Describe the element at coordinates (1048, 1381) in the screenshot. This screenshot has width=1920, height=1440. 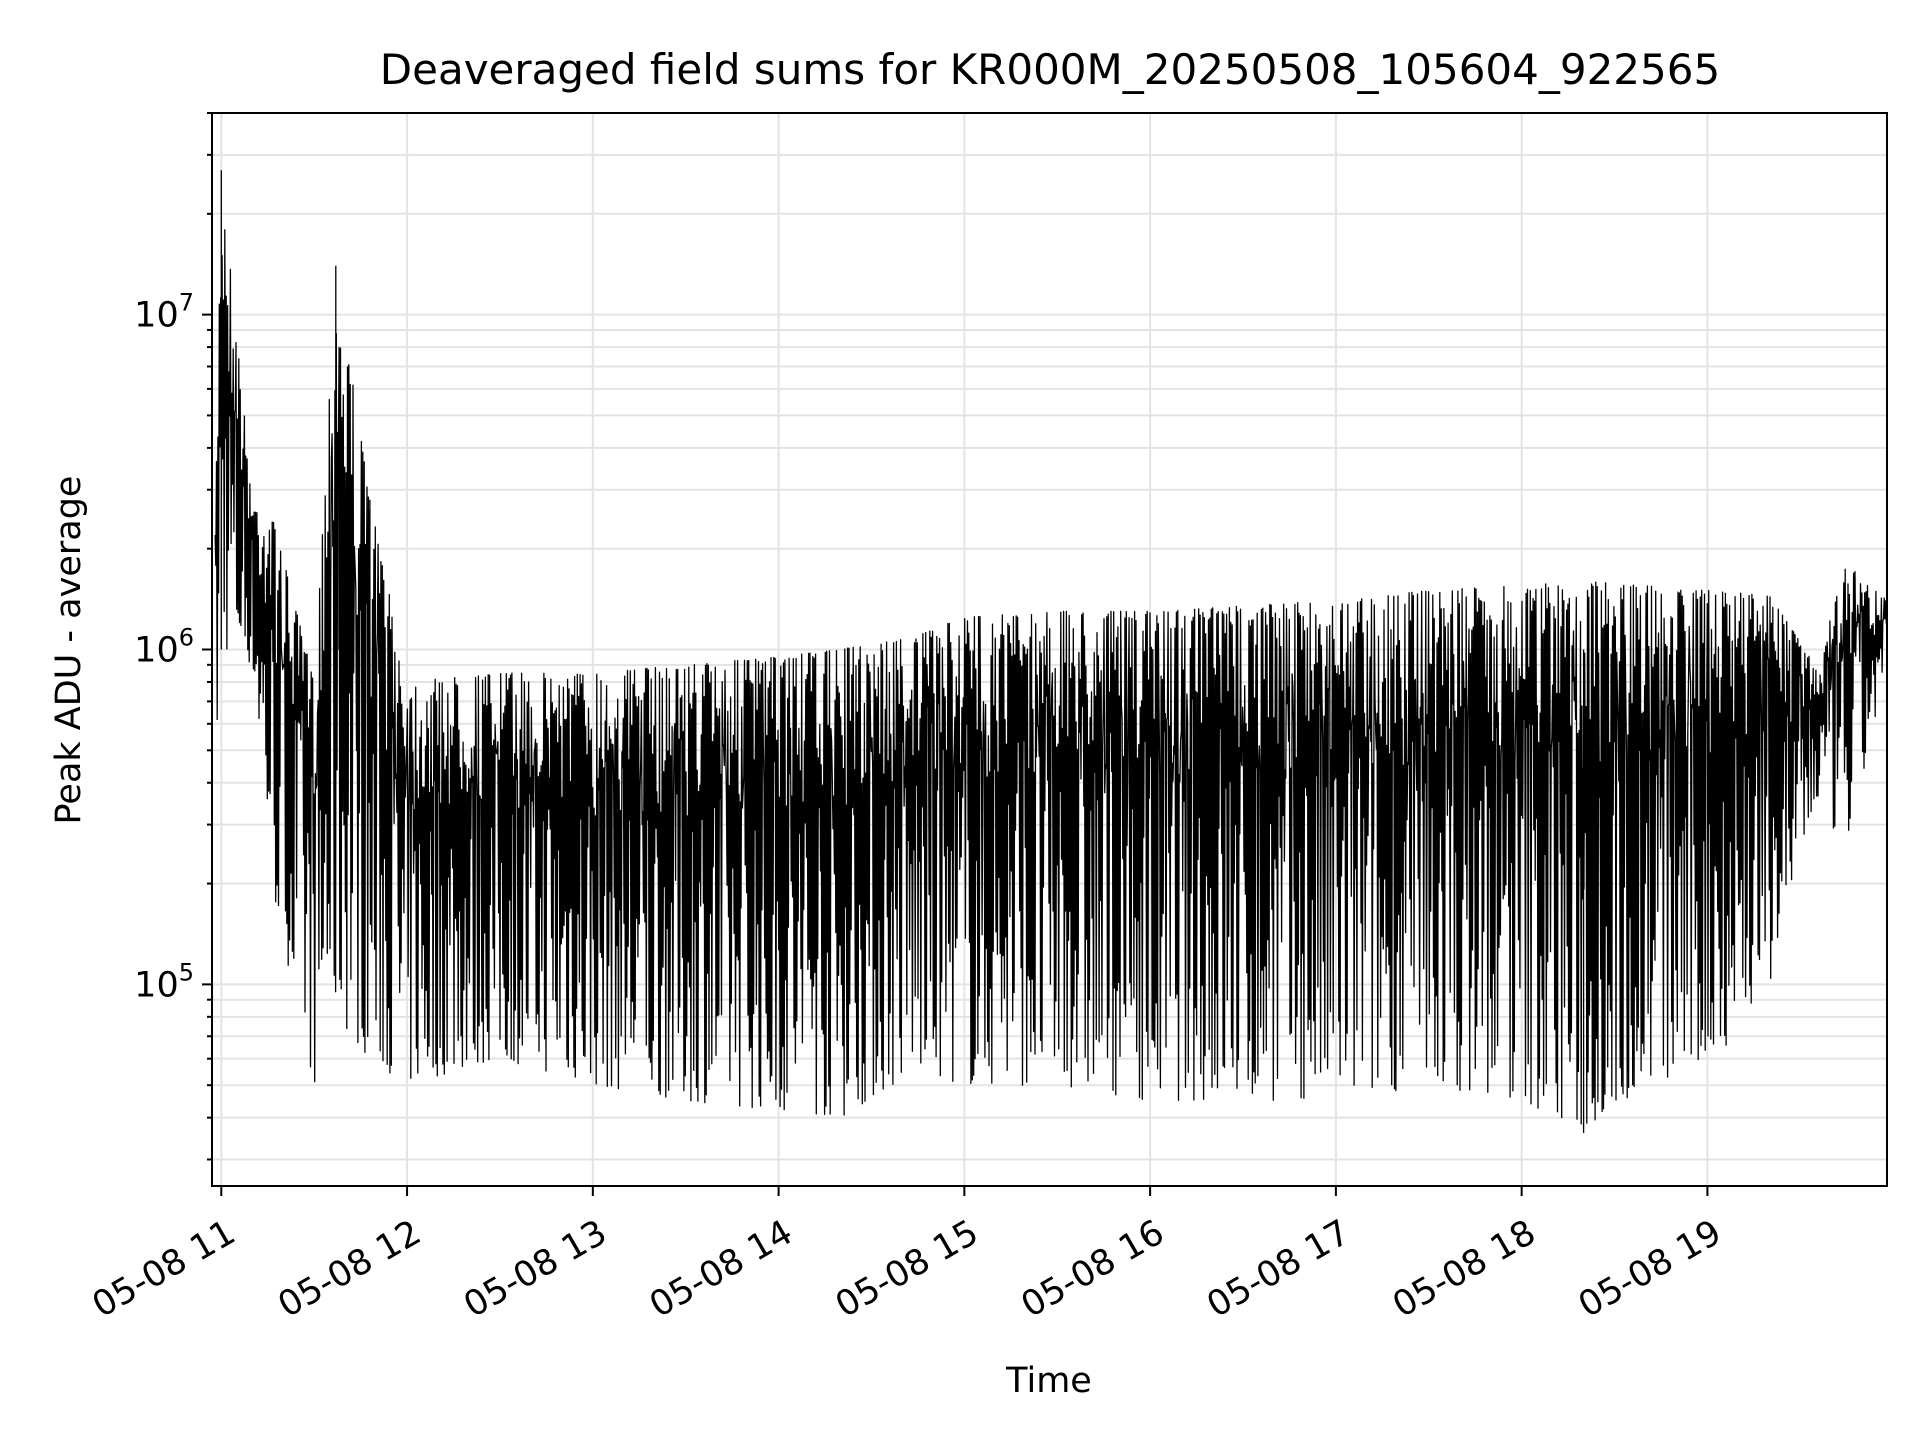
I see `x-axis-label: Time` at that location.